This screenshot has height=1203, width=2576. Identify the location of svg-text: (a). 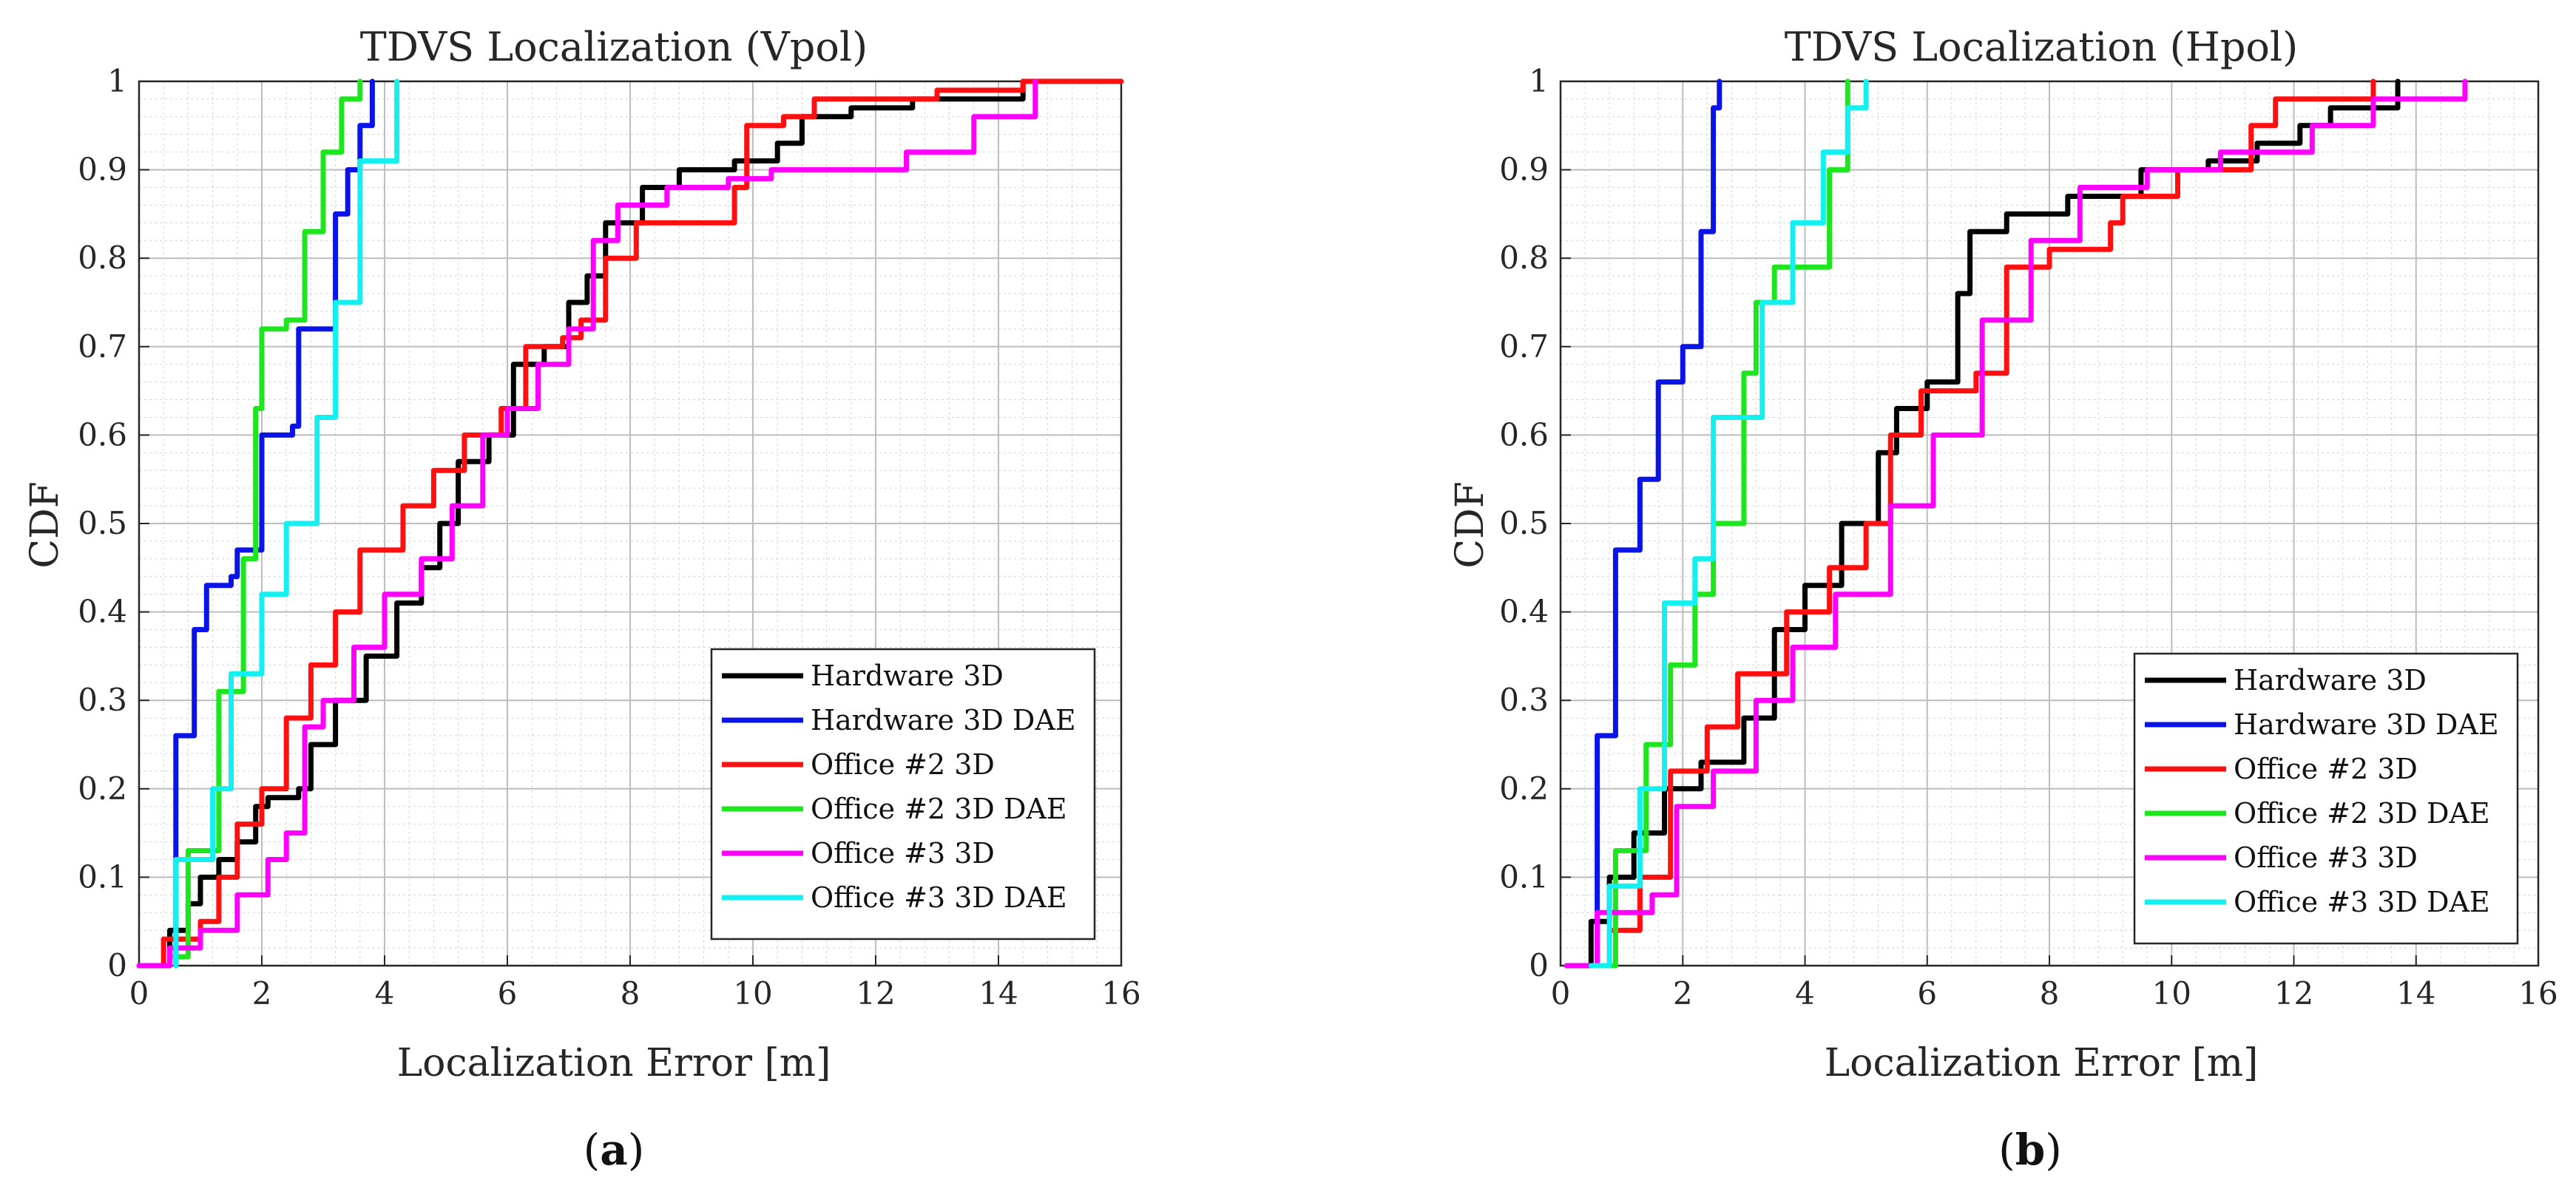
(614, 1150).